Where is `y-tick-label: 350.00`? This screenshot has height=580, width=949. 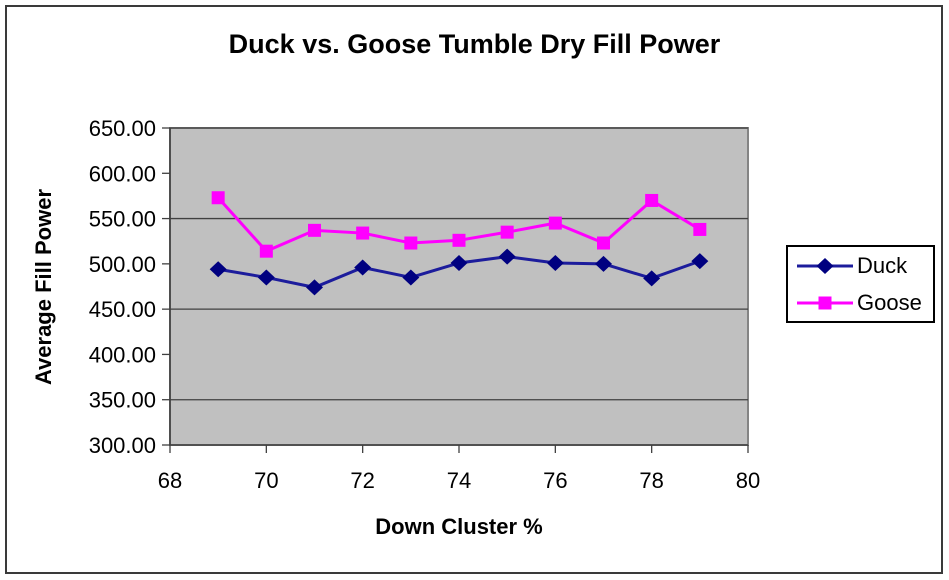
y-tick-label: 350.00 is located at coordinates (122, 400).